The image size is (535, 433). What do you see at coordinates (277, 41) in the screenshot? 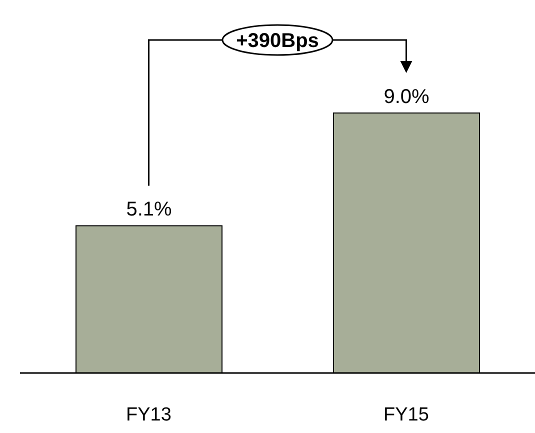
I see `text: +390Bps` at bounding box center [277, 41].